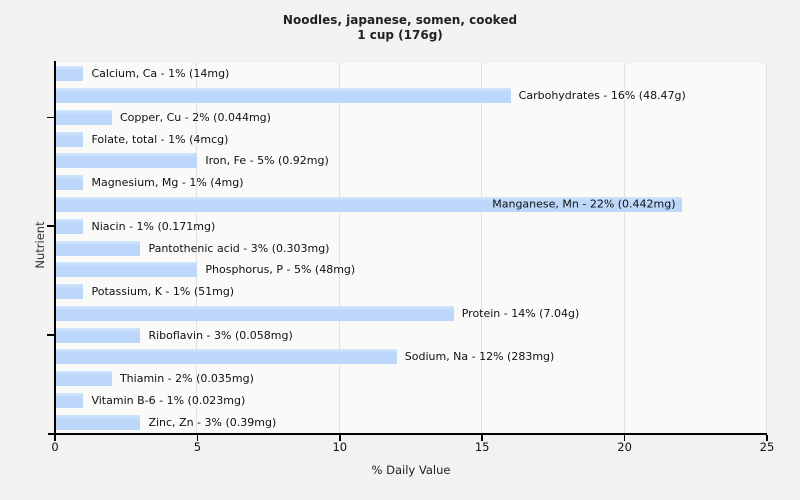  Describe the element at coordinates (584, 204) in the screenshot. I see `bar-label: Manganese, Mn - 22% (0.442mg)` at that location.